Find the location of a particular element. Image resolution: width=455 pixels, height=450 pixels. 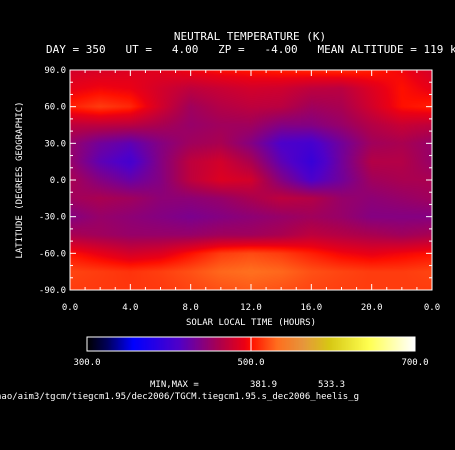

x-axis-label: SOLAR LOCAL TIME (HOURS) is located at coordinates (251, 323).